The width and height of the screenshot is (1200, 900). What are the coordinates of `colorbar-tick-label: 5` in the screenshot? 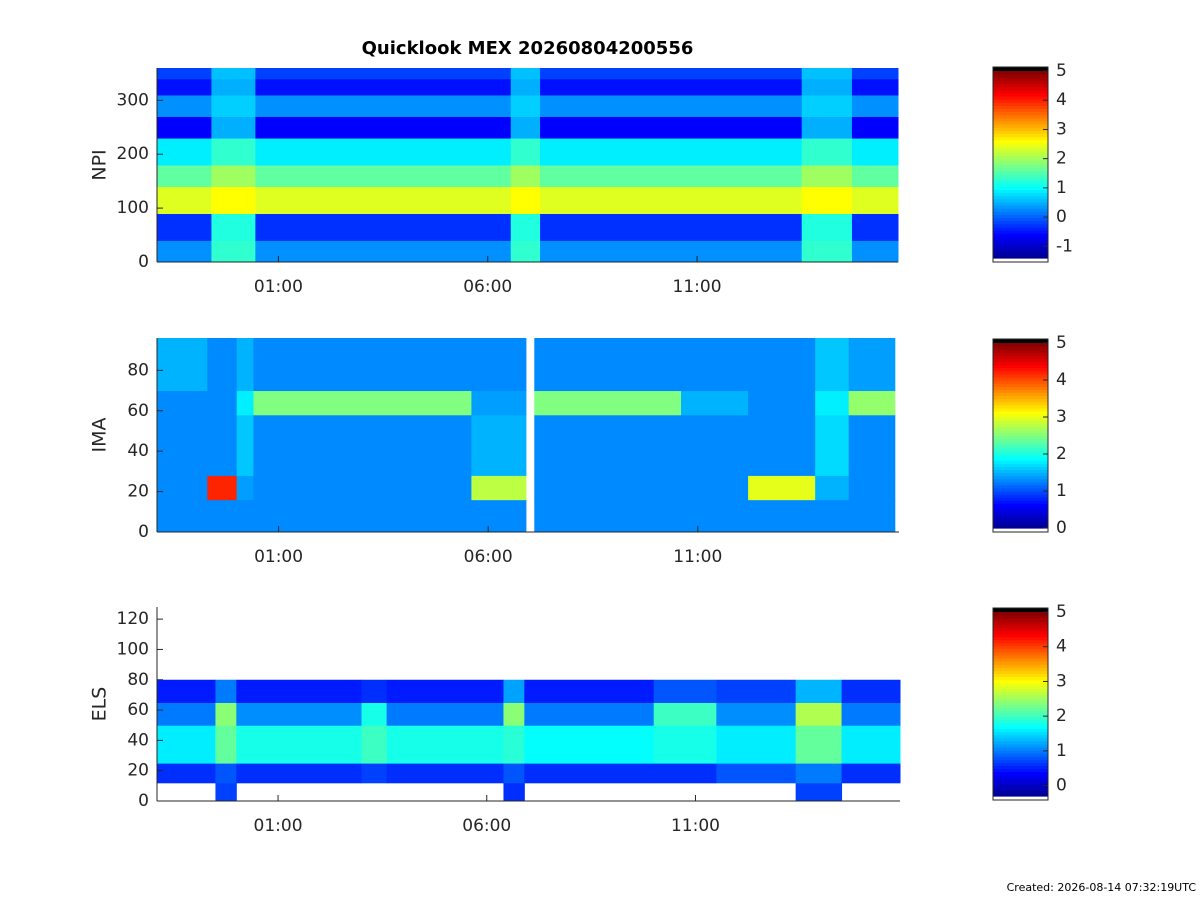 It's located at (1061, 71).